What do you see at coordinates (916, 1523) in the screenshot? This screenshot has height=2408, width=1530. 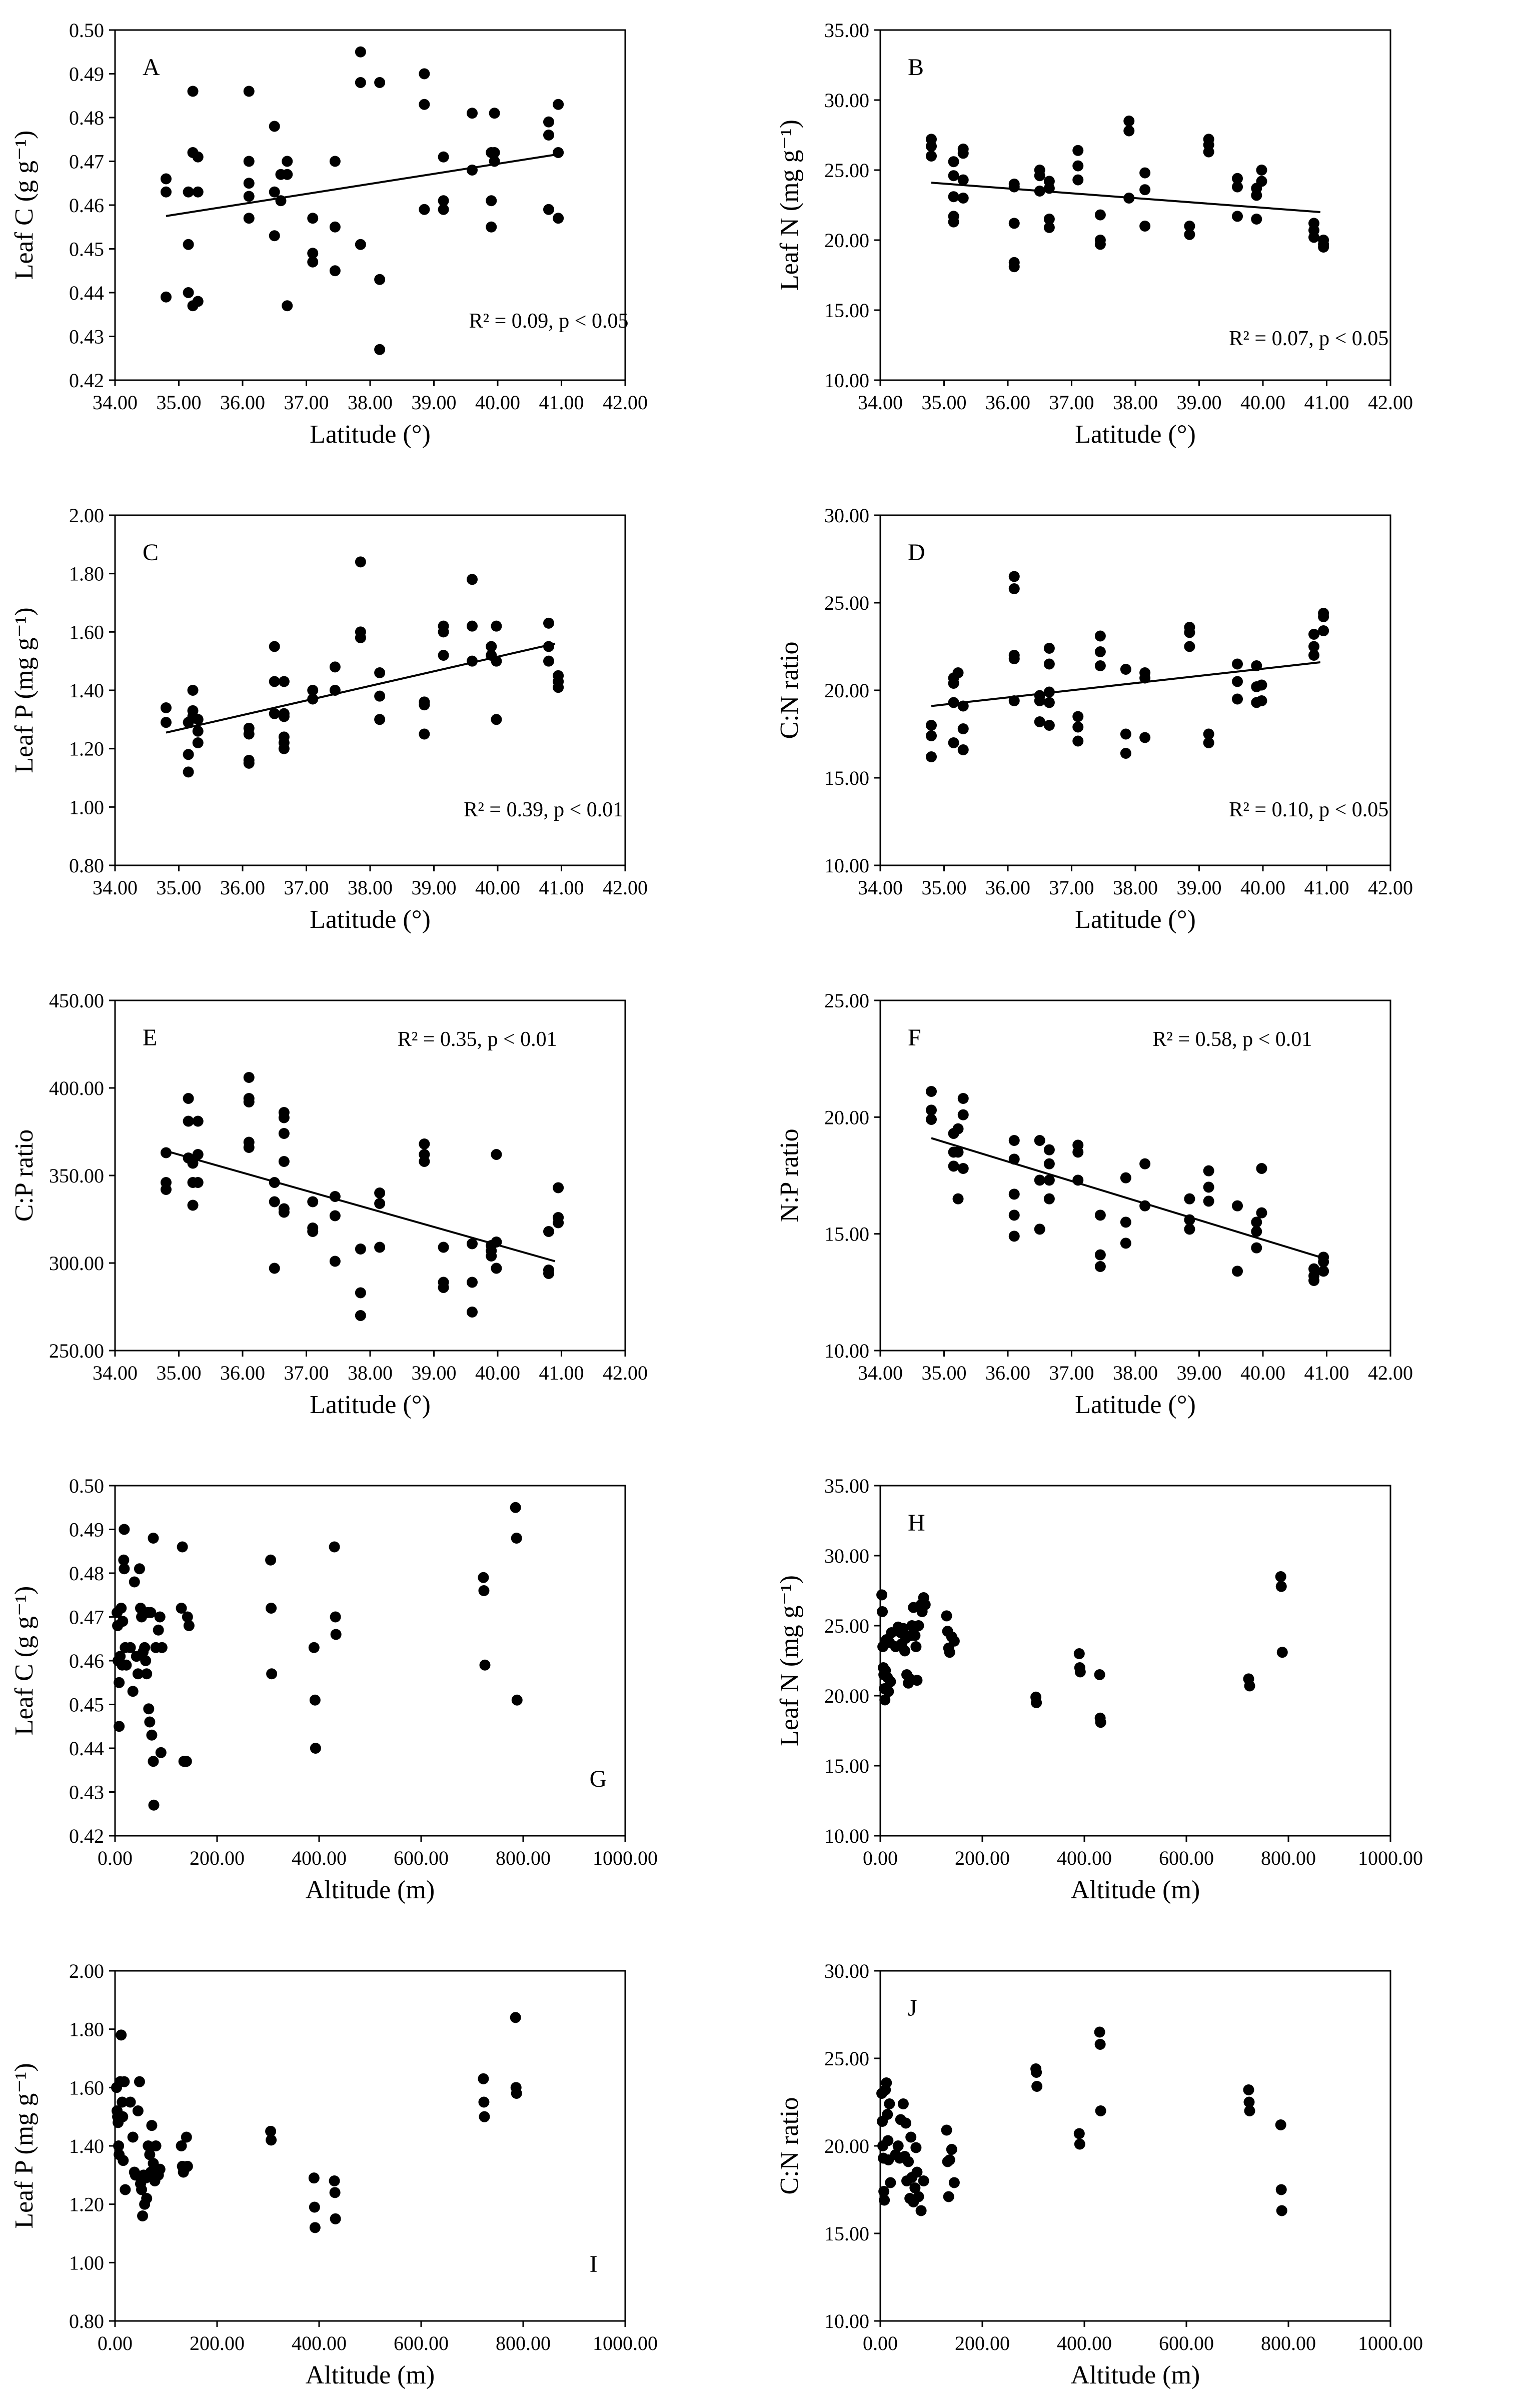 I see `panel-letter-h: H` at bounding box center [916, 1523].